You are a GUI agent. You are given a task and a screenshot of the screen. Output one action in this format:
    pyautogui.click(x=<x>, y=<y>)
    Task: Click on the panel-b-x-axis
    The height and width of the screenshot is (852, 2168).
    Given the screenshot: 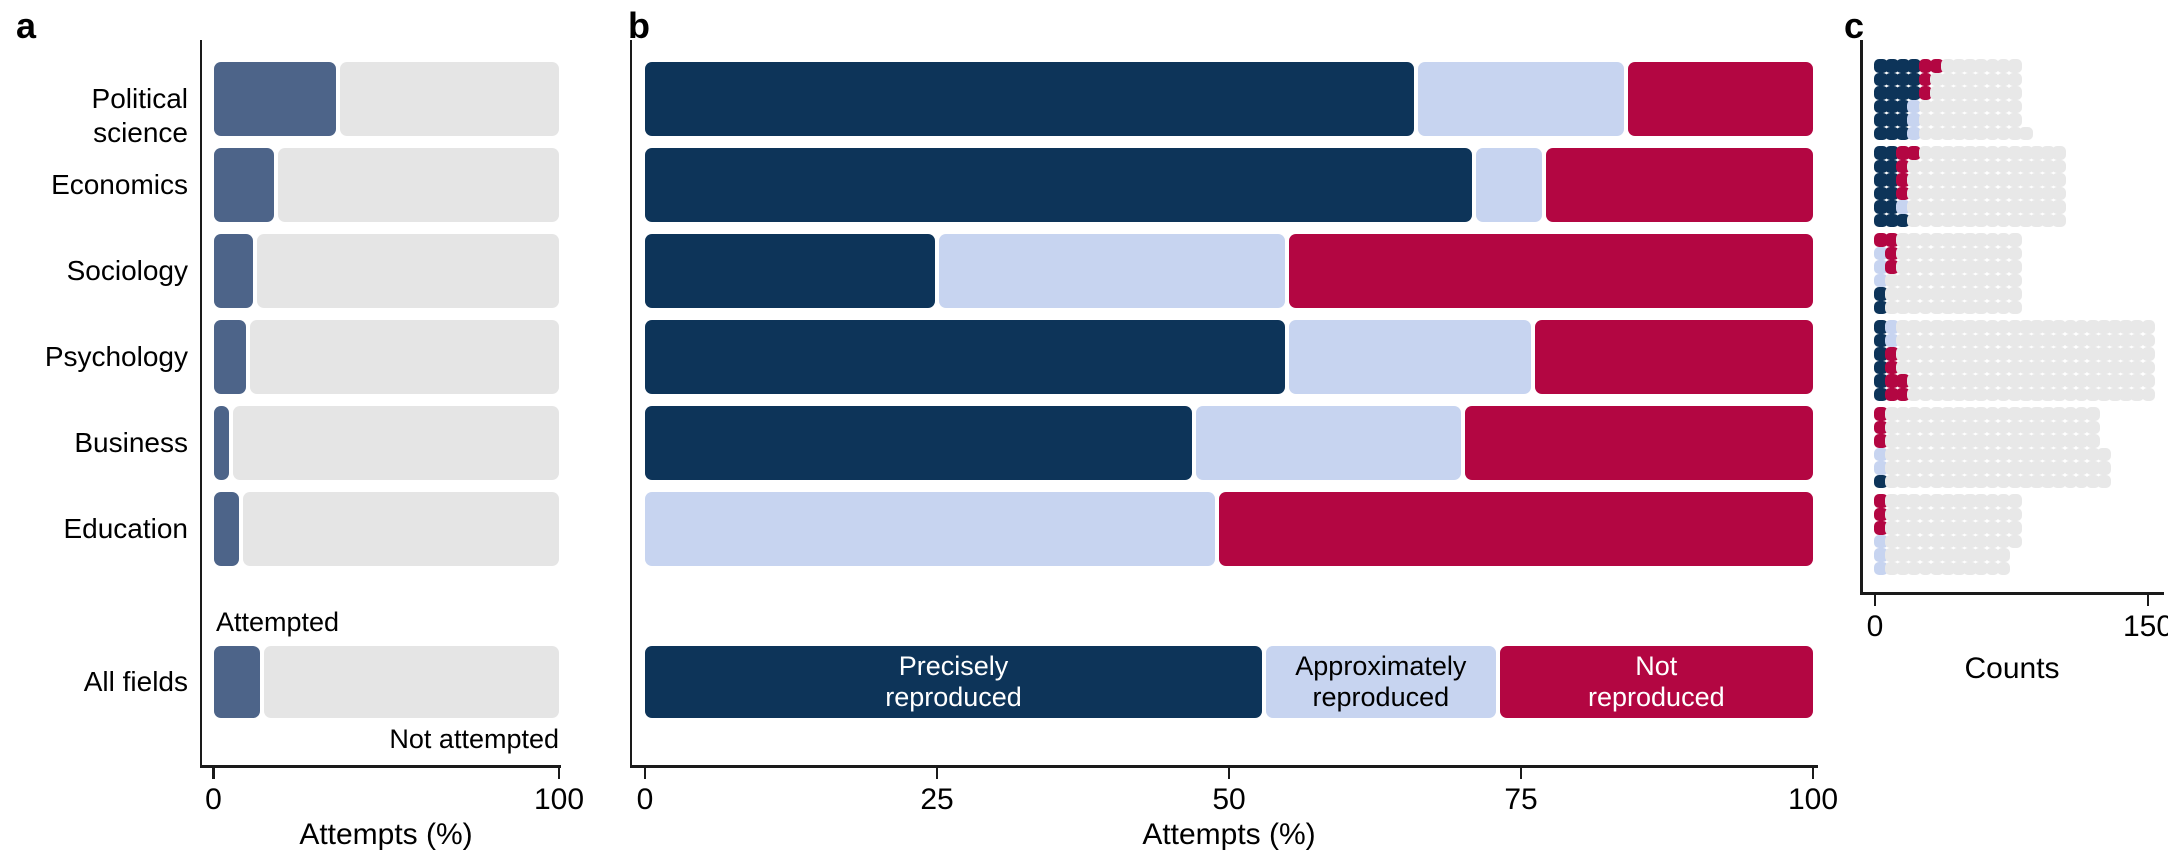 What is the action you would take?
    pyautogui.click(x=1223, y=766)
    